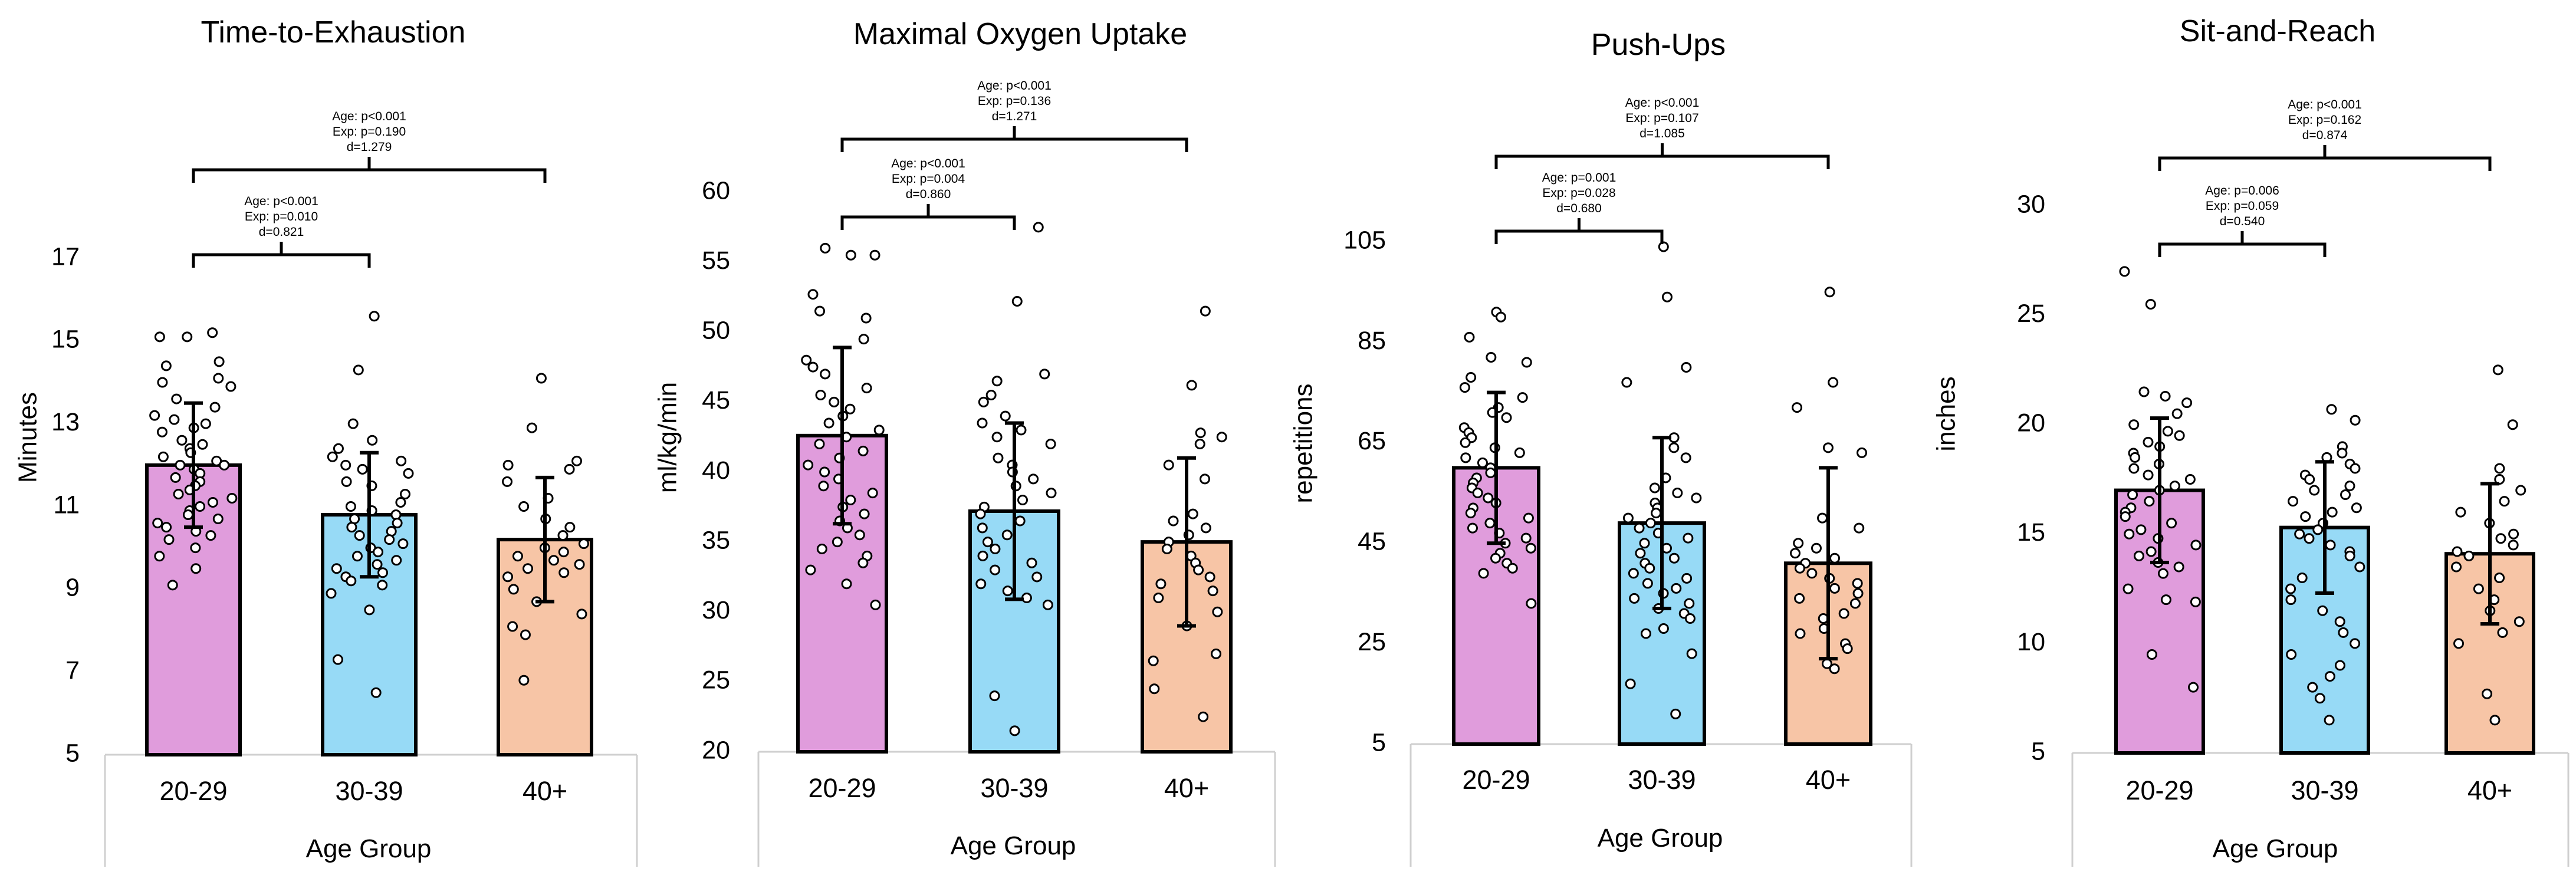 Image resolution: width=2576 pixels, height=875 pixels. Describe the element at coordinates (928, 179) in the screenshot. I see `stat-annotation: Exp: p=0.004` at that location.